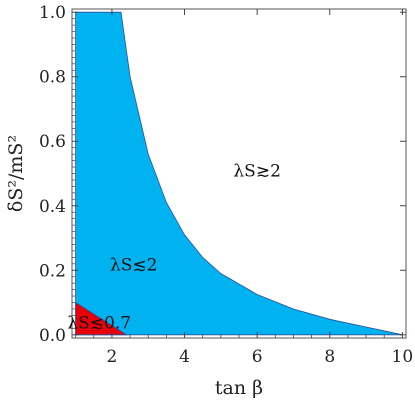 The width and height of the screenshot is (415, 404). Describe the element at coordinates (112, 357) in the screenshot. I see `x-tick-label: 2` at that location.